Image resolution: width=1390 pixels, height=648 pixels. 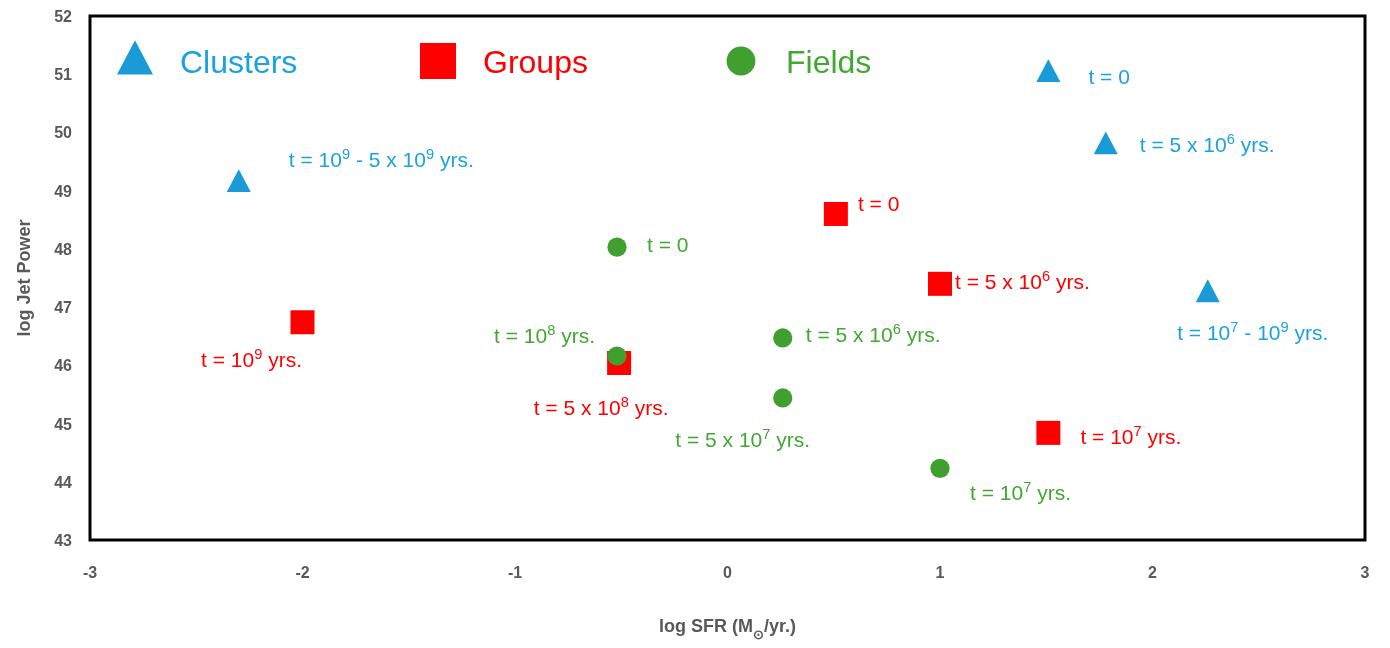 I want to click on y-tick-label: 49, so click(x=63, y=191).